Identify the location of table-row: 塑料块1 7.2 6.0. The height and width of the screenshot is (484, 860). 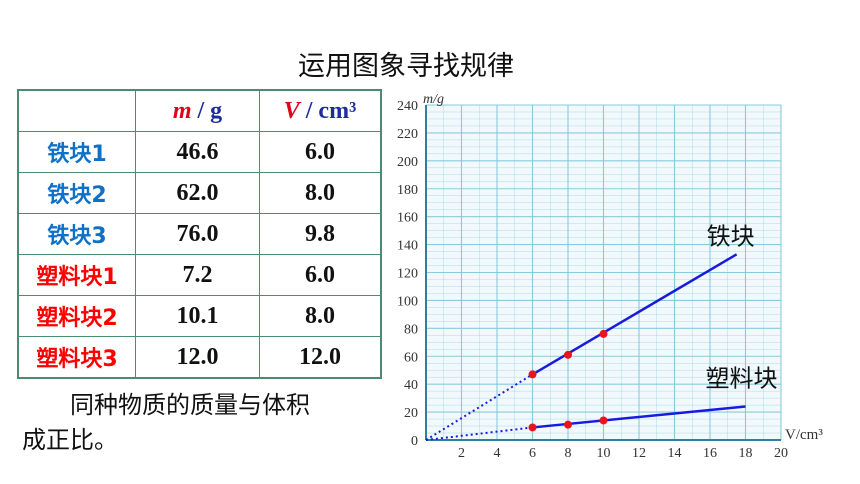
(199, 275).